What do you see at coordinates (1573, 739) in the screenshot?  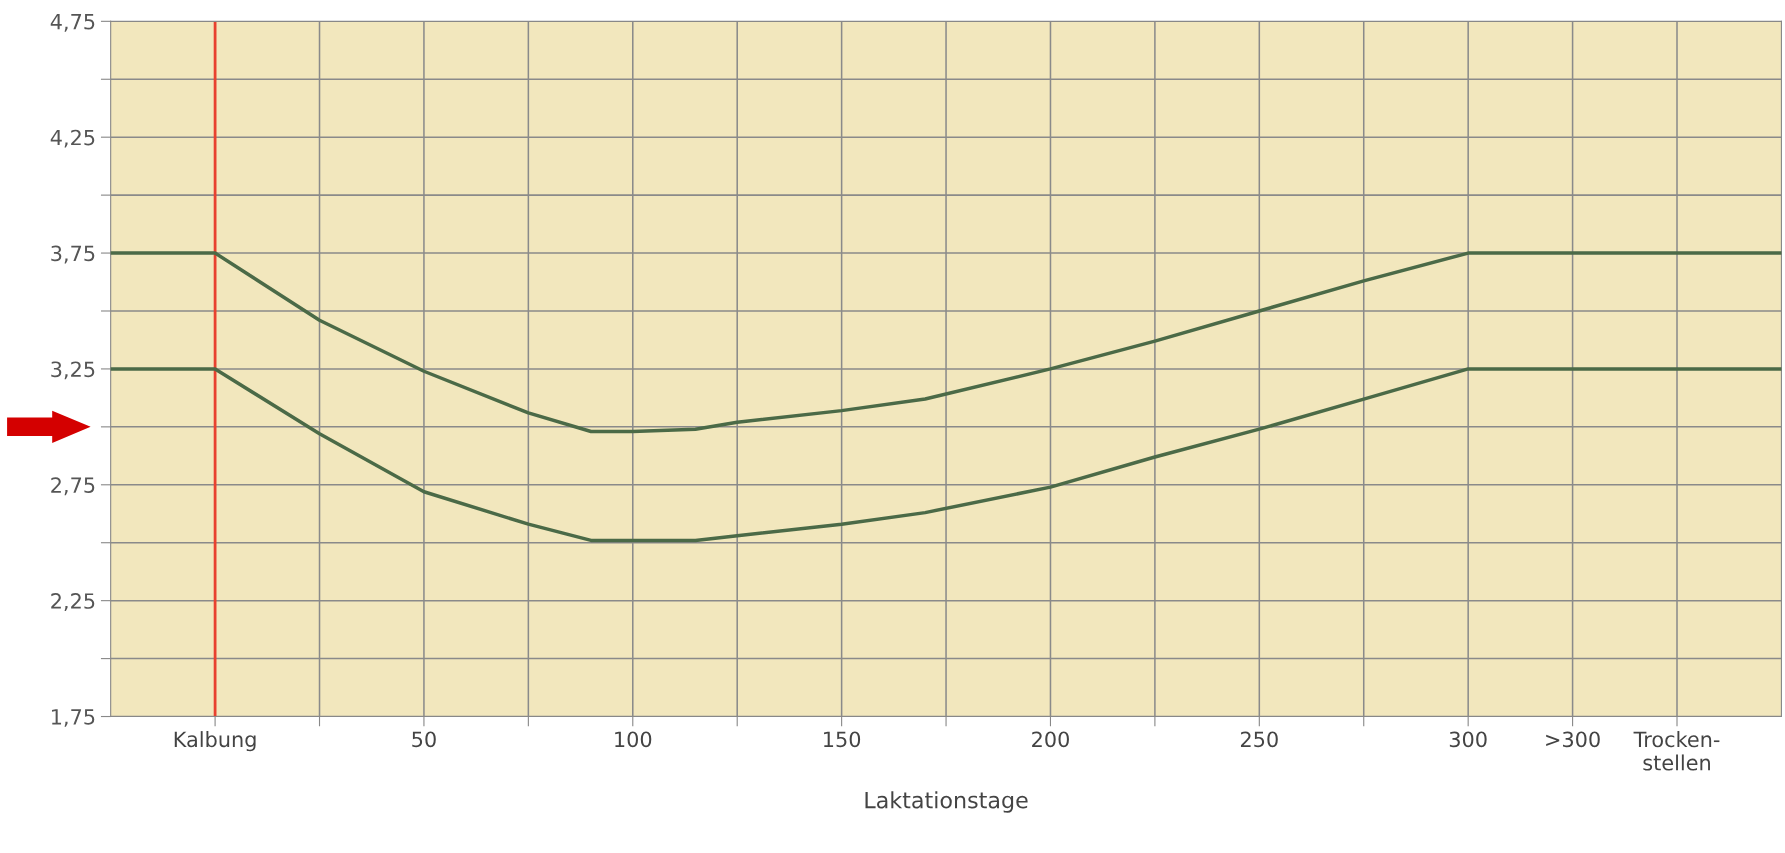 I see `x-tick-label: >300` at bounding box center [1573, 739].